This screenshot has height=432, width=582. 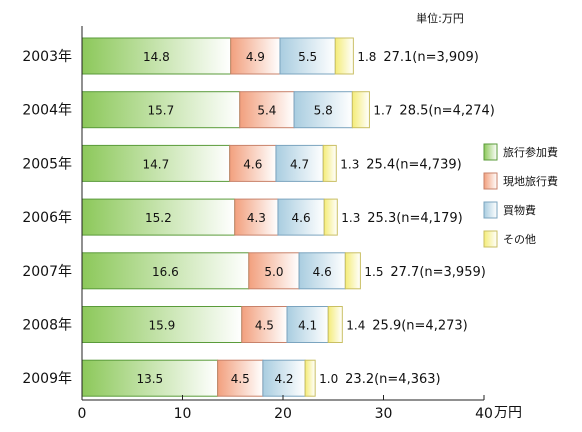 What do you see at coordinates (437, 272) in the screenshot?
I see `total-label: 27.7(n=3,959)` at bounding box center [437, 272].